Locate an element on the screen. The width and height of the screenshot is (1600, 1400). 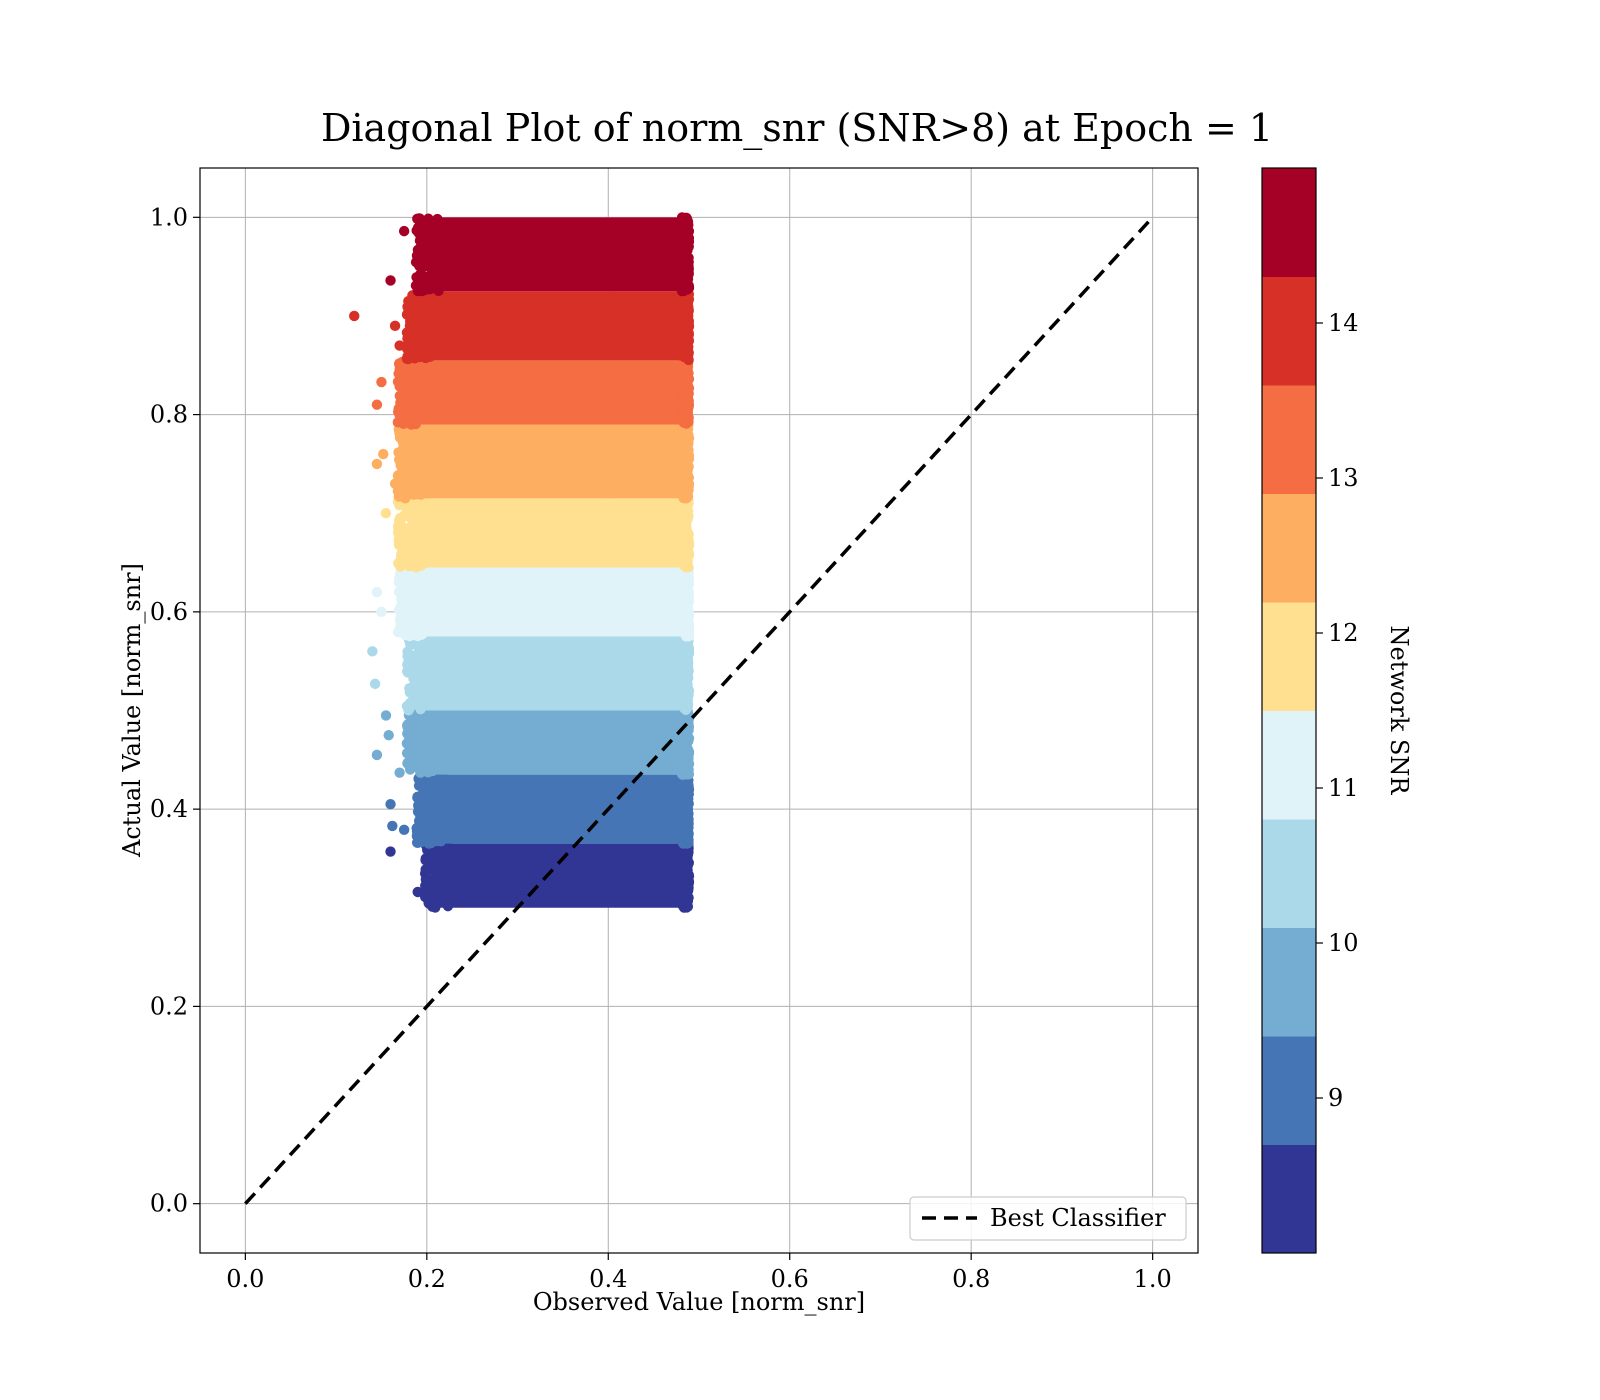
y-tick-label: 0.6 is located at coordinates (169, 612).